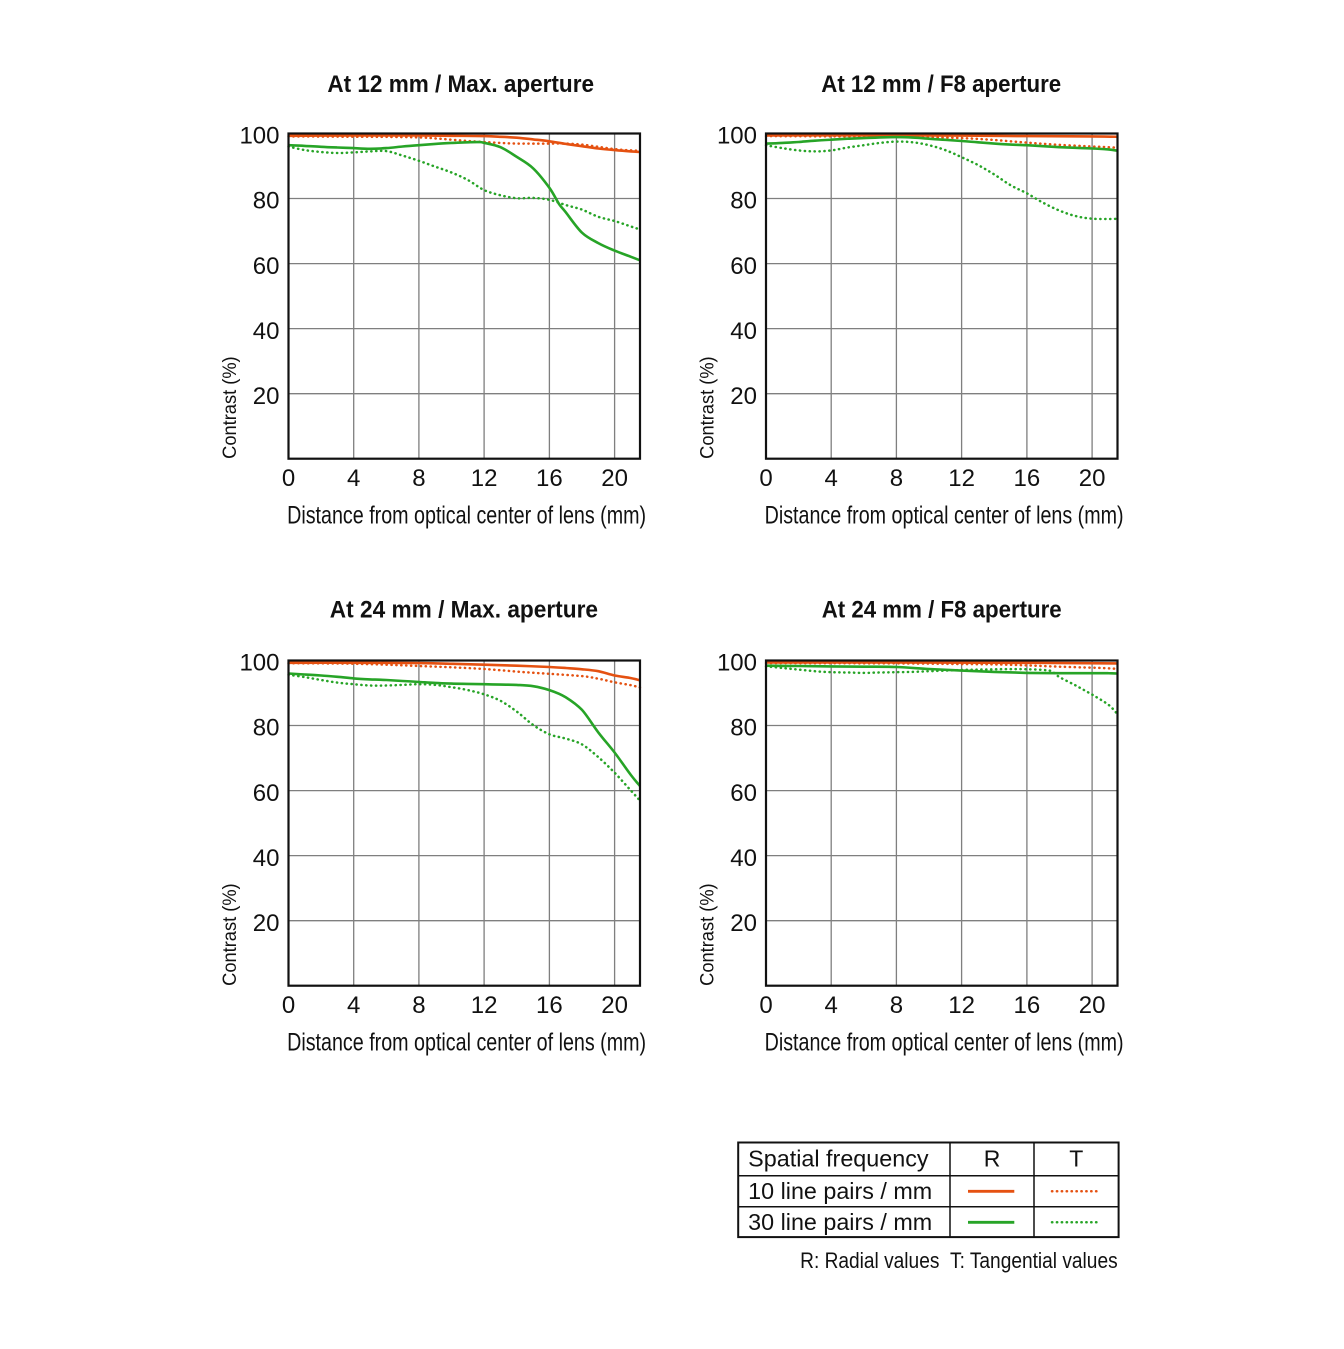  I want to click on svg-text: At 12 mm / F8 aperture, so click(941, 84).